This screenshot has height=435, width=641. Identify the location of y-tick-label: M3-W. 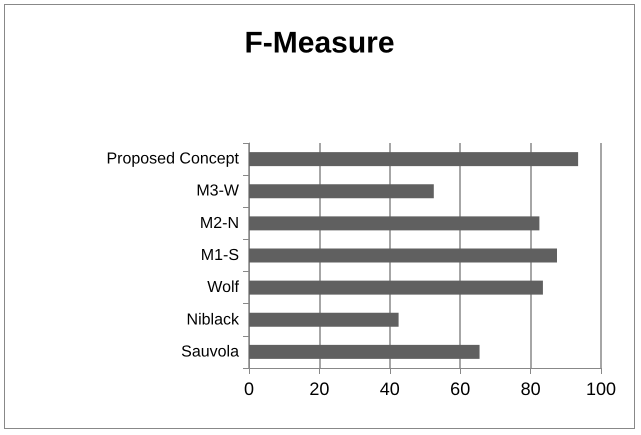
(218, 191).